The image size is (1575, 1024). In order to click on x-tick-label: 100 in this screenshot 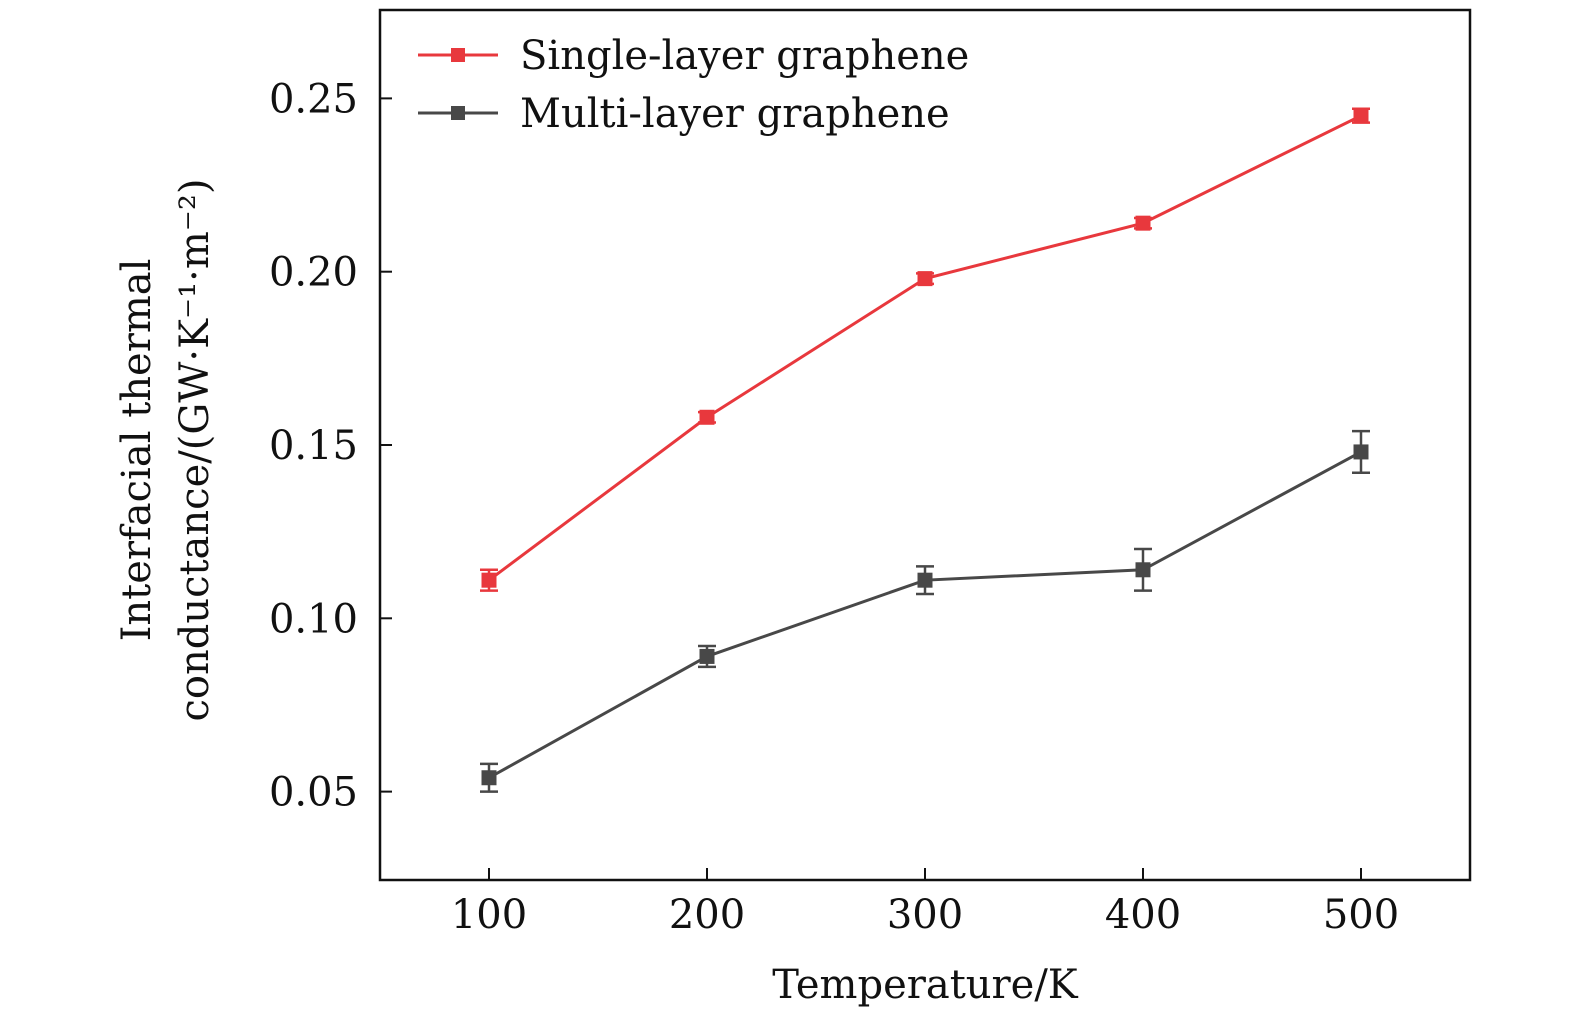, I will do `click(489, 915)`.